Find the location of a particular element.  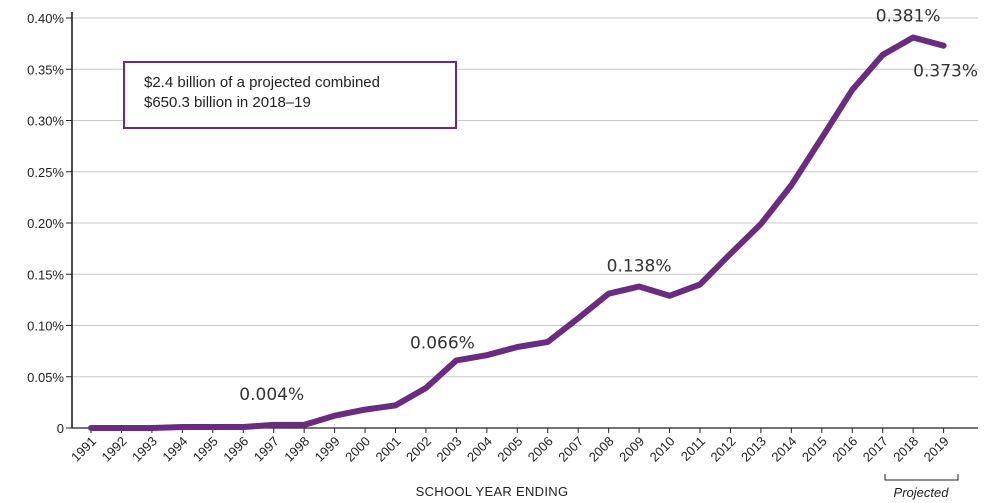

x-tick-label: 2014 is located at coordinates (783, 449).